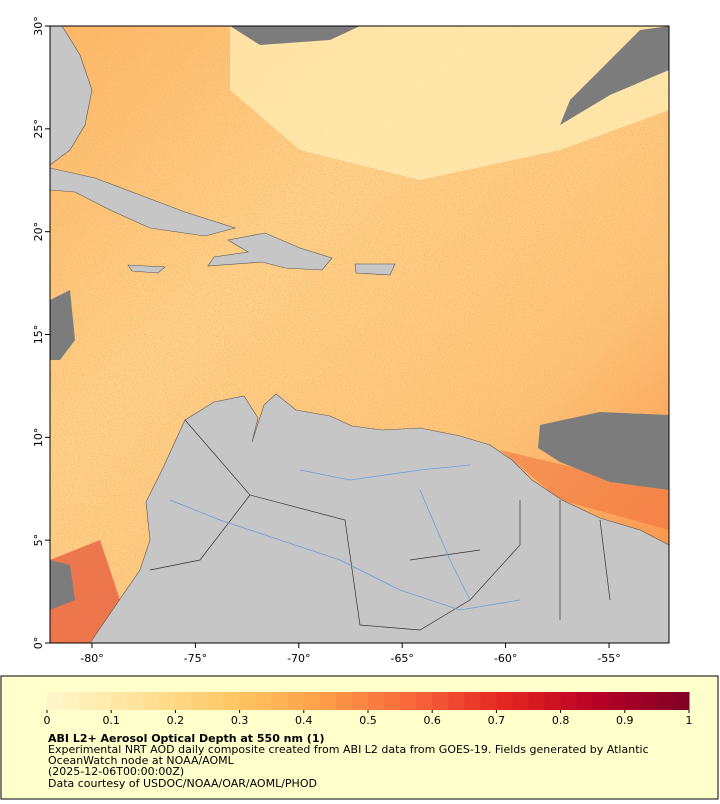 The width and height of the screenshot is (720, 804). I want to click on colorbar-tick-label: 0, so click(47, 720).